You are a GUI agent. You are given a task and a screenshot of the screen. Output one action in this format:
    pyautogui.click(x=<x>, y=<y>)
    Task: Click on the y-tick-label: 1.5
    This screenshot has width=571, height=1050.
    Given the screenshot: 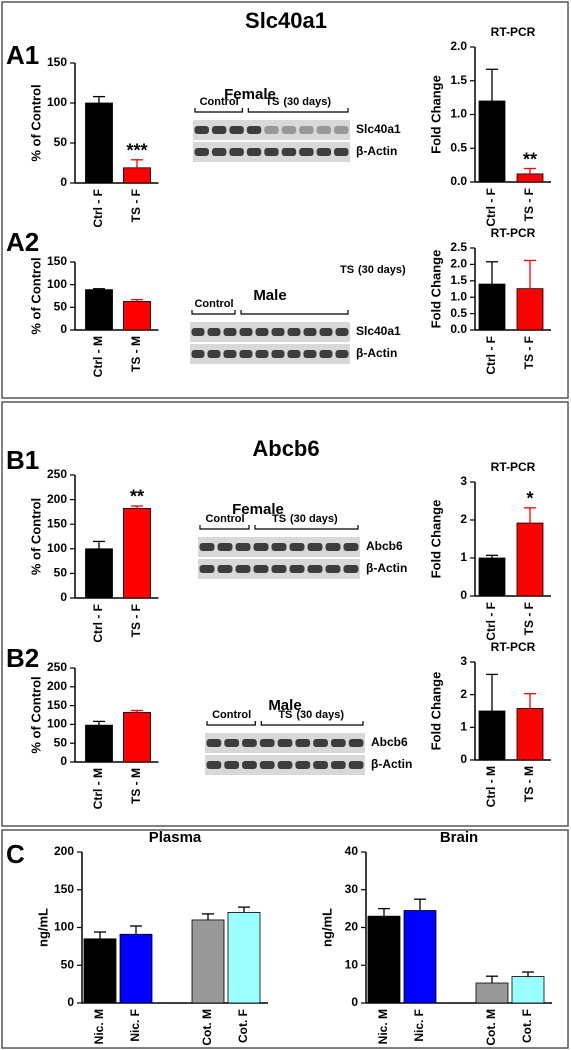 What is the action you would take?
    pyautogui.click(x=458, y=80)
    